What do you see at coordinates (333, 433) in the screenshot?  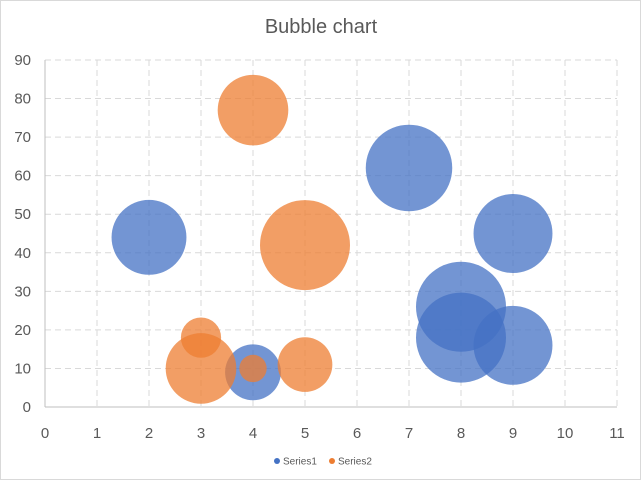 I see `x-axis-tick-labels: 0 1 2 3 4 5 6 7 8 9 10 11` at bounding box center [333, 433].